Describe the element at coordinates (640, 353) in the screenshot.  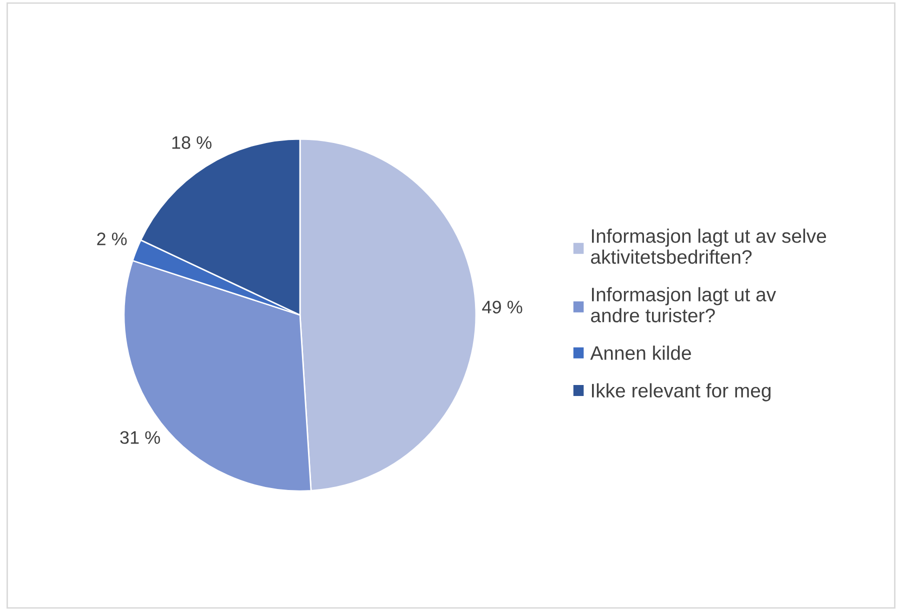
I see `legend-label: Annen kilde` at that location.